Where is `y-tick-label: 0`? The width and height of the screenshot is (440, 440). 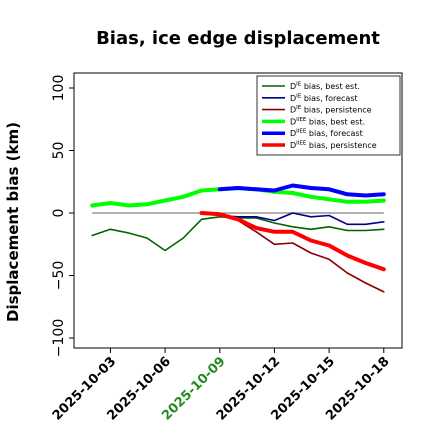 y-tick-label: 0 is located at coordinates (59, 213).